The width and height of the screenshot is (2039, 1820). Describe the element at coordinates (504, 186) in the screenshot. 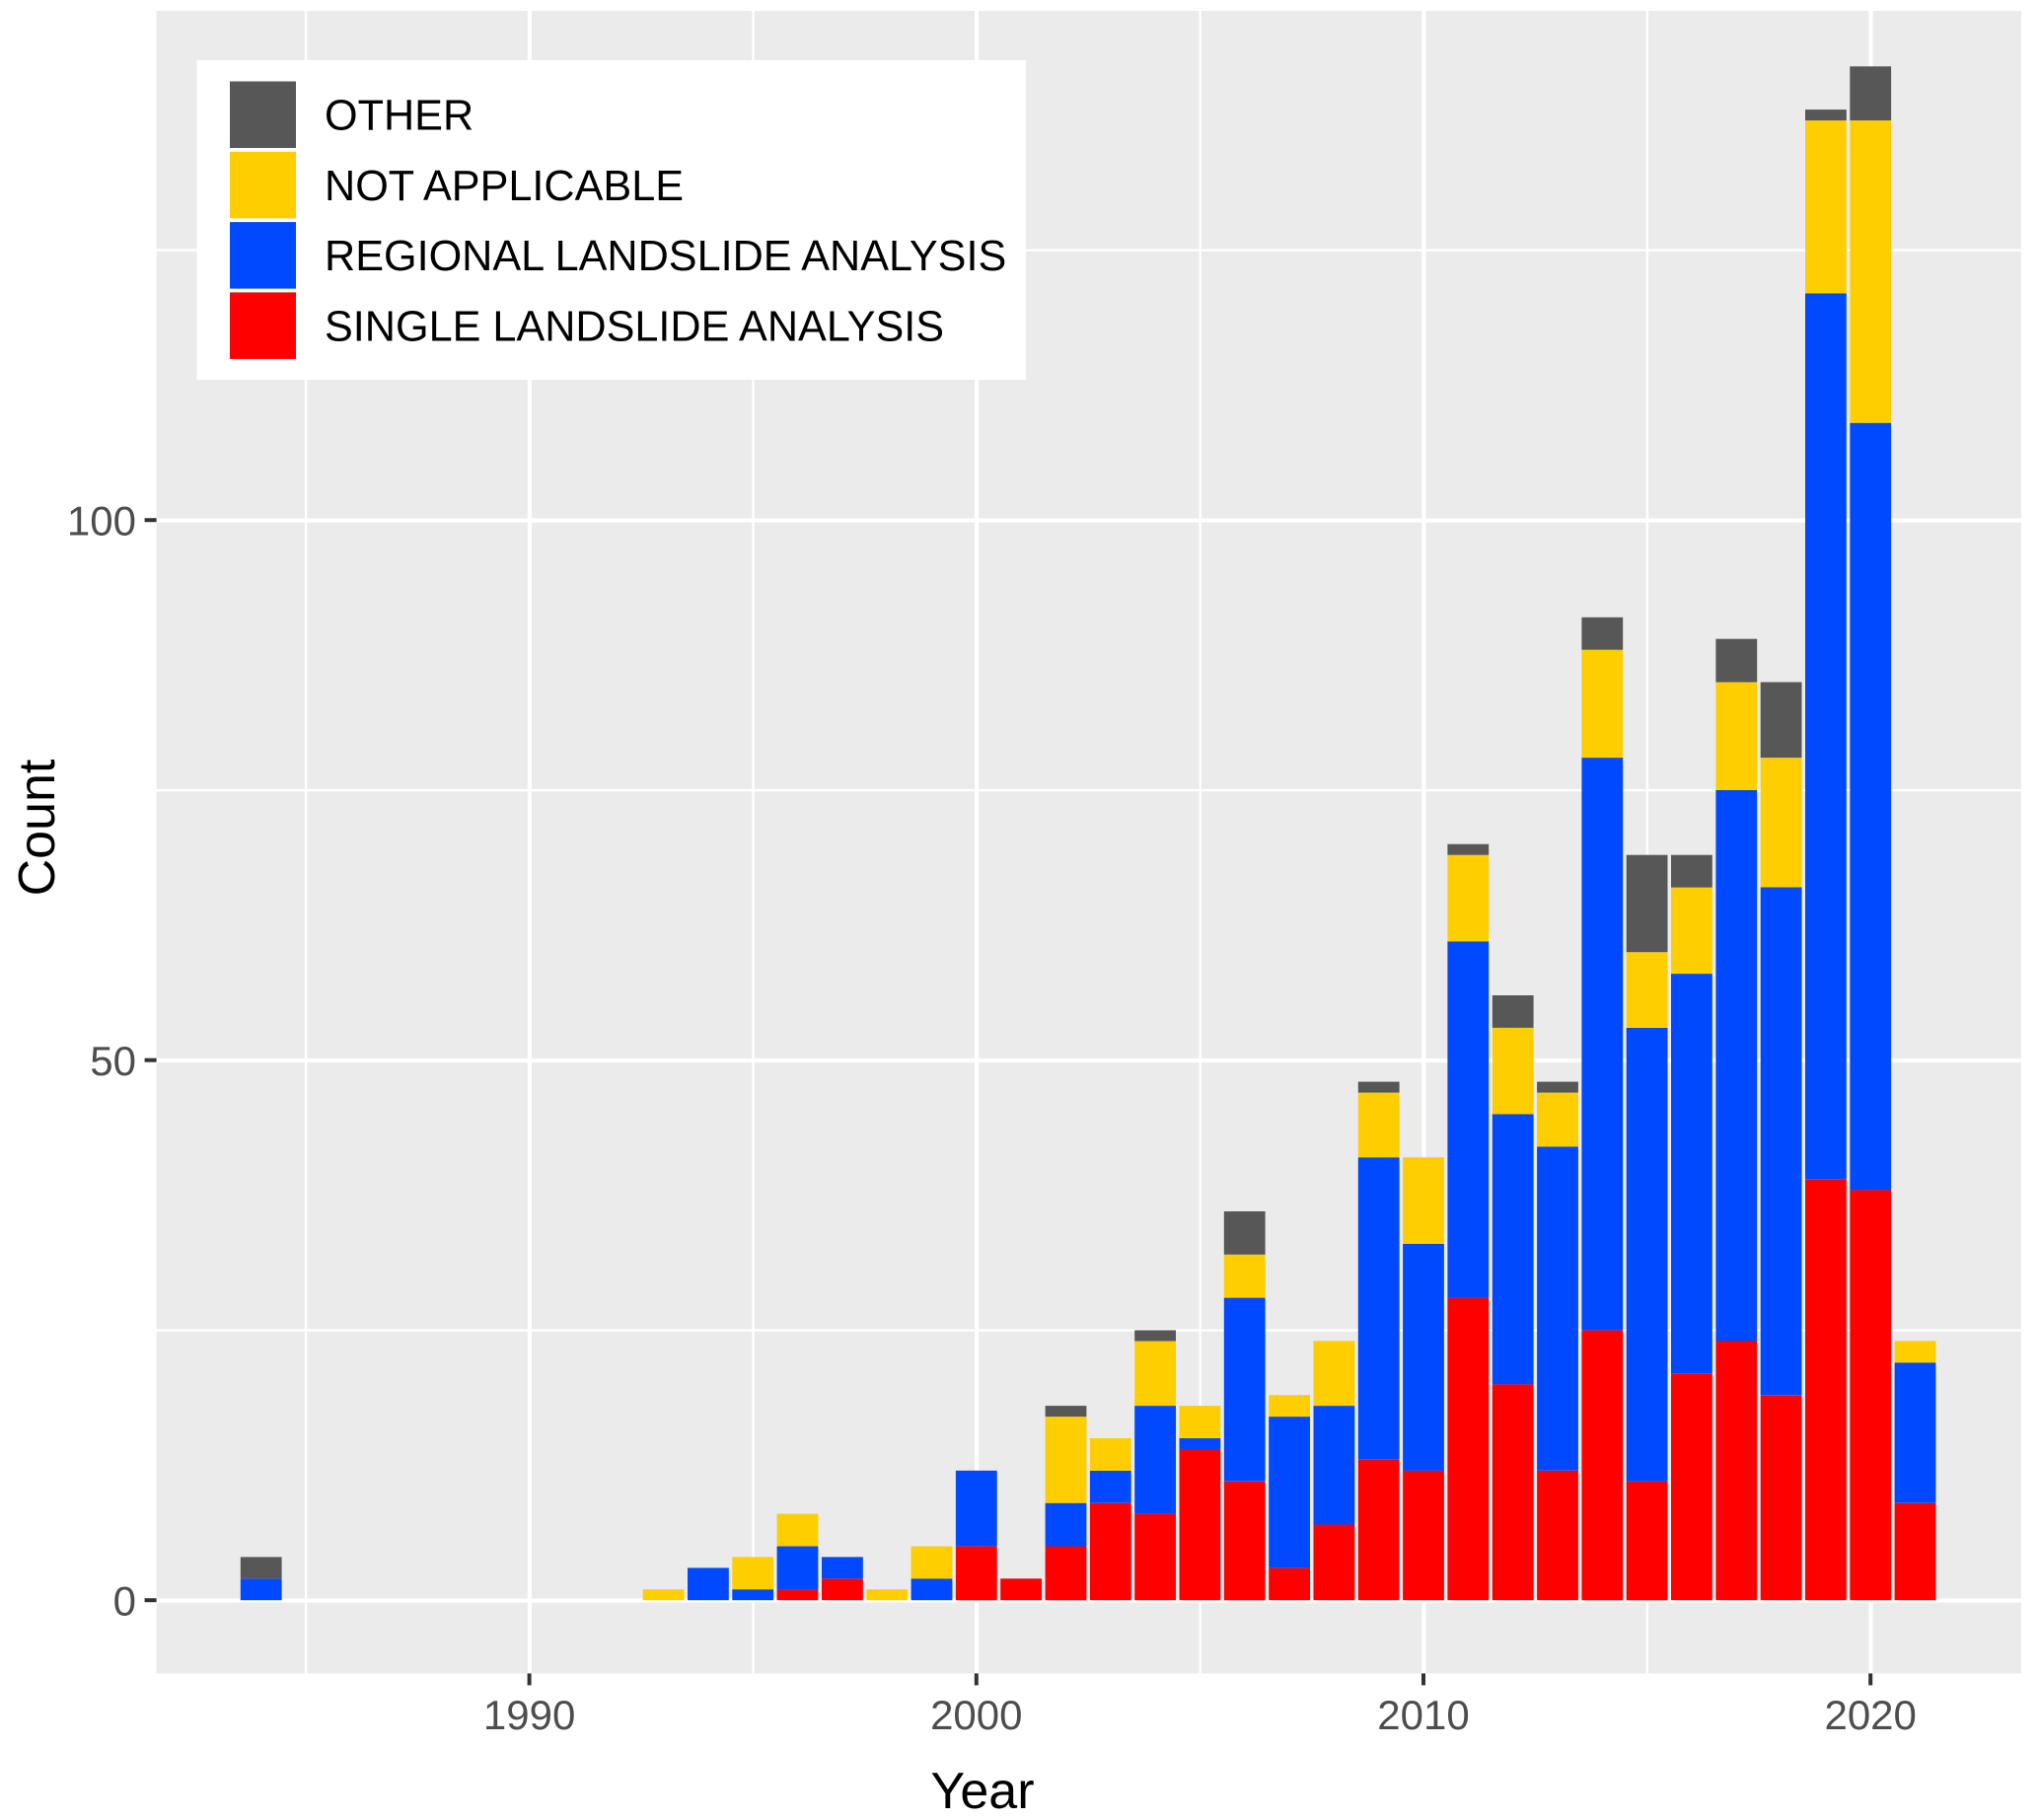

I see `svg-text: NOT APPLICABLE` at that location.